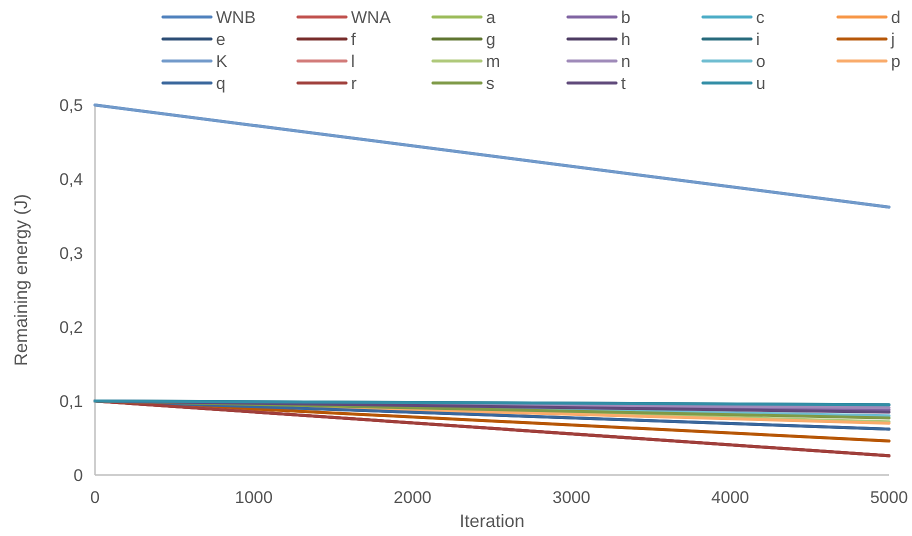 This screenshot has height=536, width=912. I want to click on legend-label: r, so click(354, 83).